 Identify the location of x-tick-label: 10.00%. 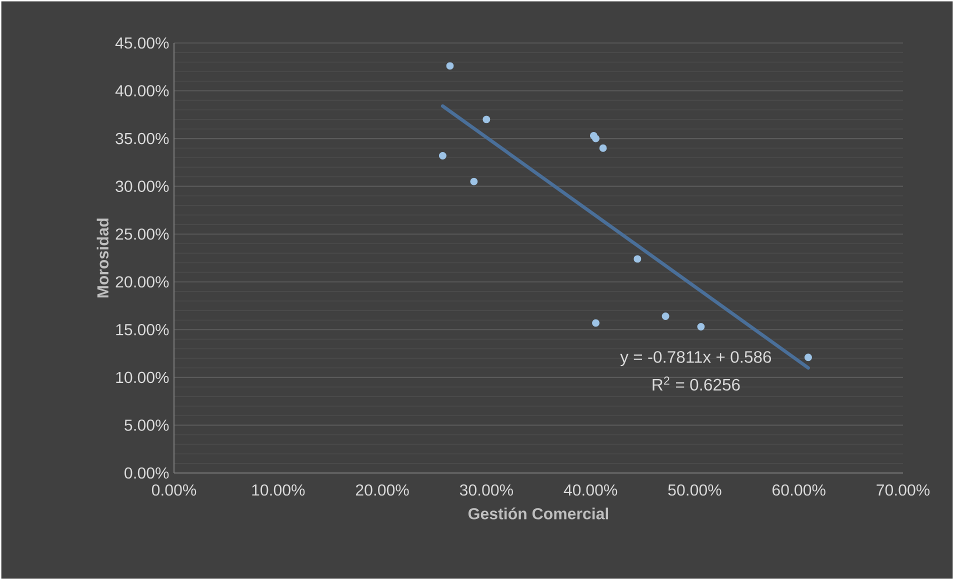
(278, 490).